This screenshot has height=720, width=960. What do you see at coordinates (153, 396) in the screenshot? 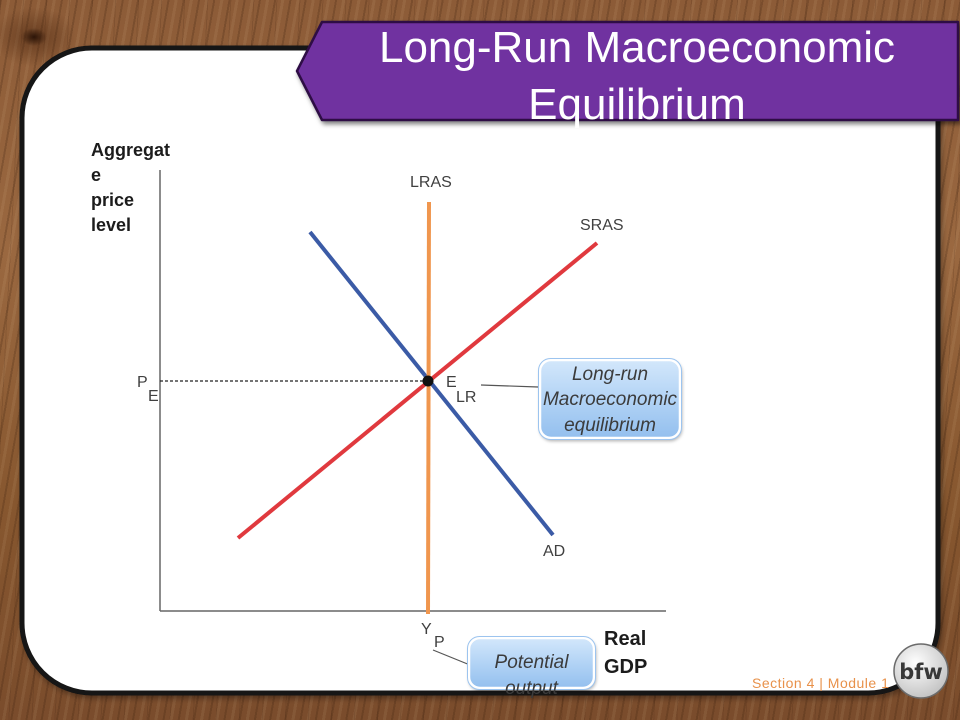
I see `price-level-label-subscript: E` at bounding box center [153, 396].